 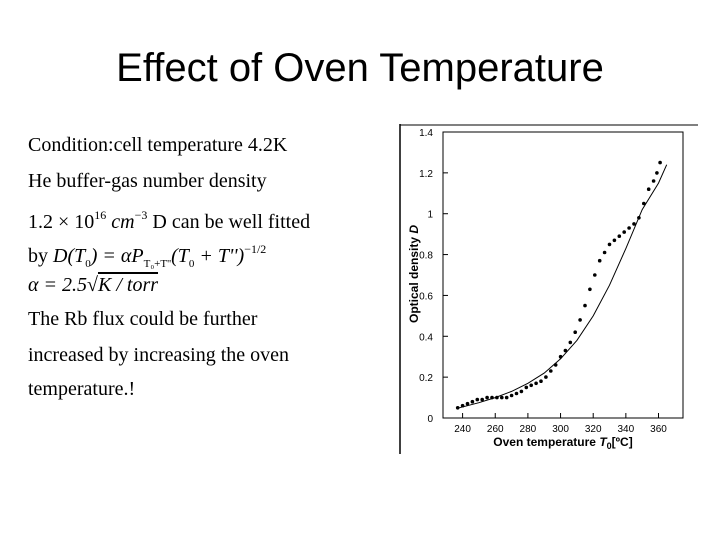 What do you see at coordinates (626, 429) in the screenshot?
I see `x-tick-label: 340` at bounding box center [626, 429].